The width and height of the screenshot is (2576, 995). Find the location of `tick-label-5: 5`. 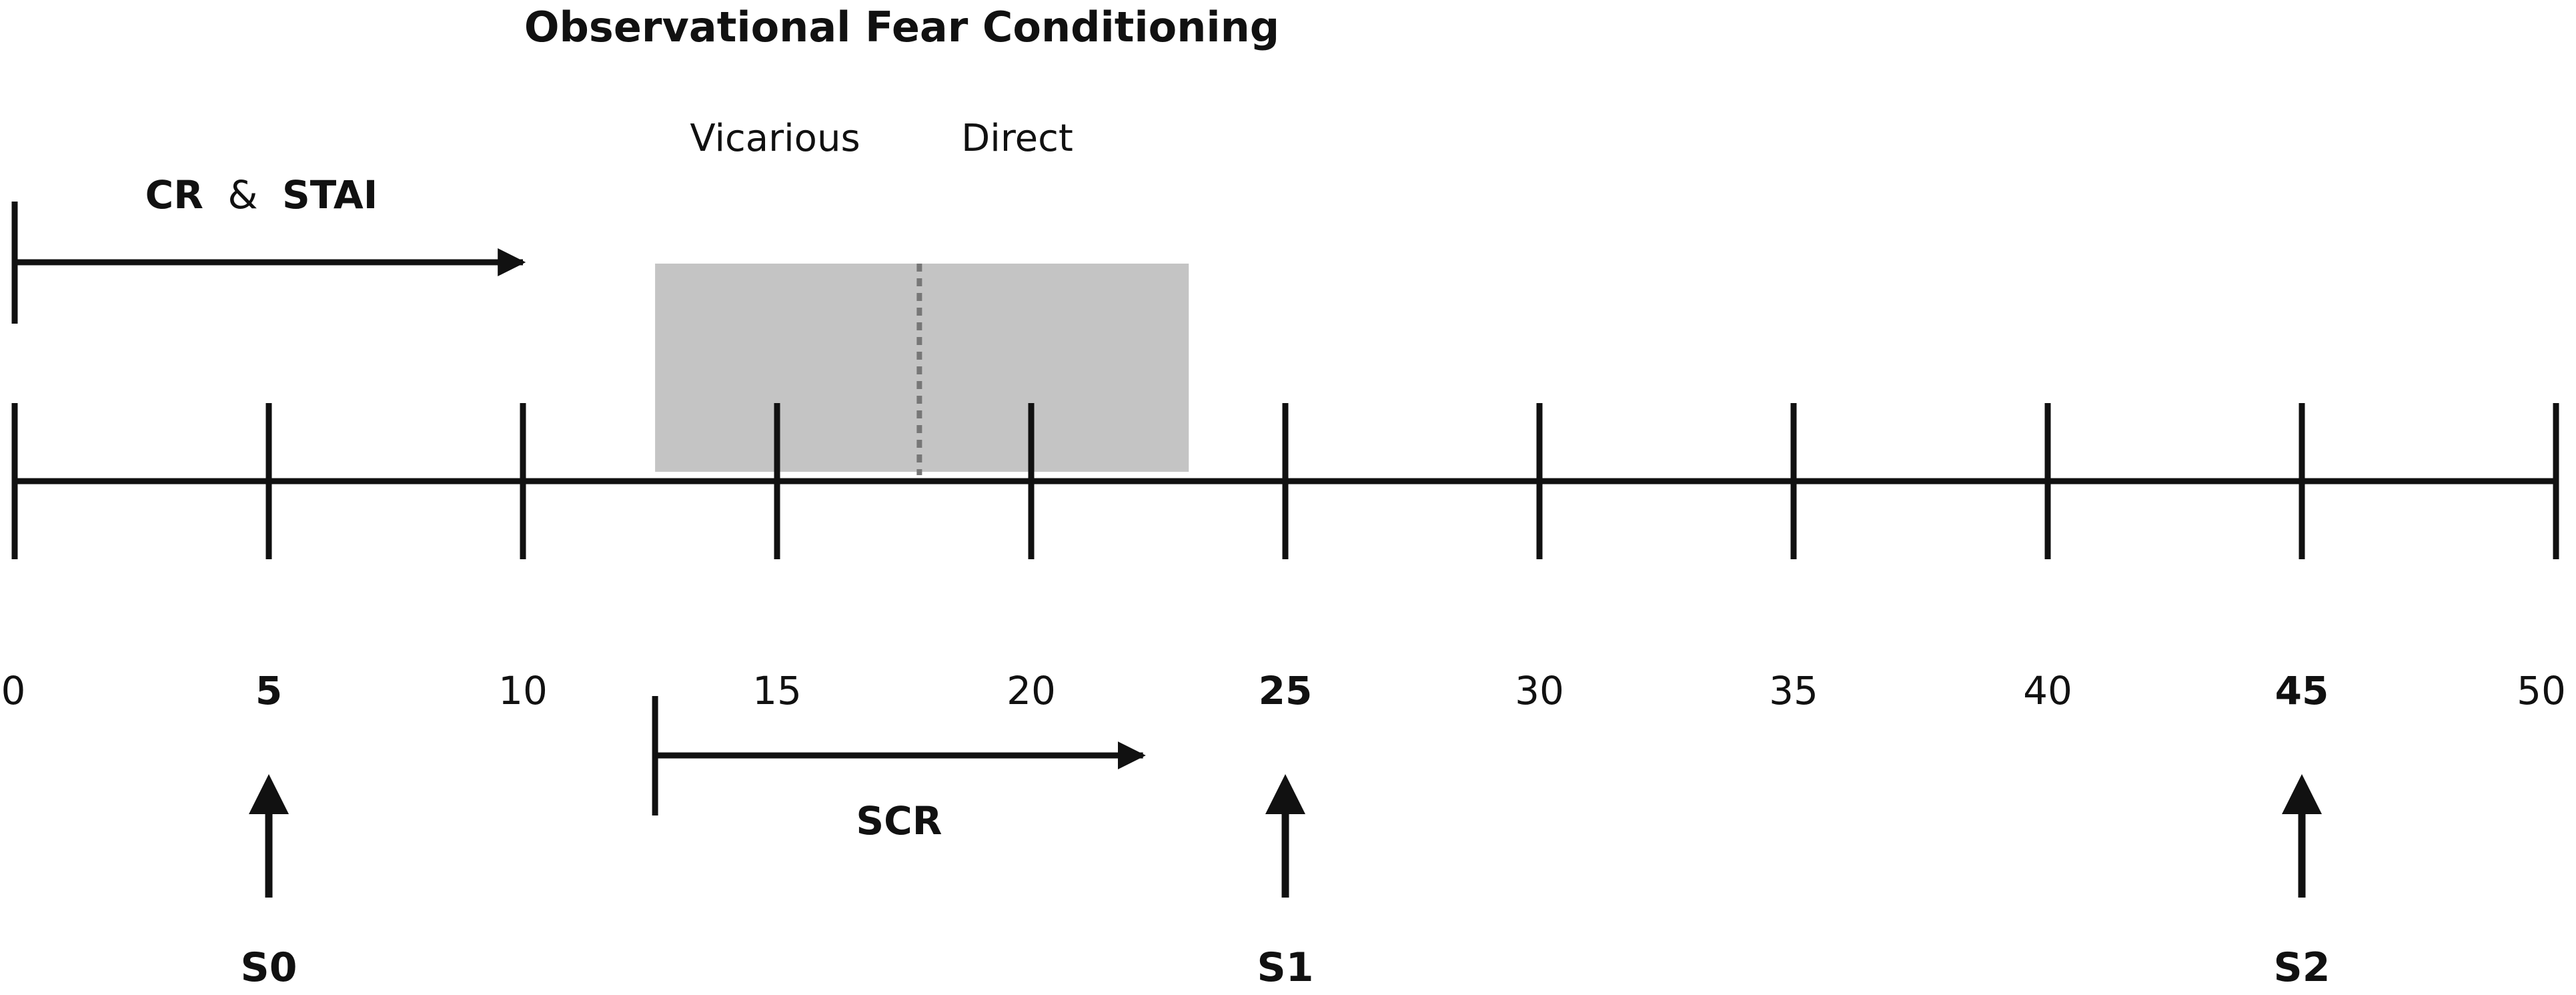

tick-label-5: 5 is located at coordinates (268, 690).